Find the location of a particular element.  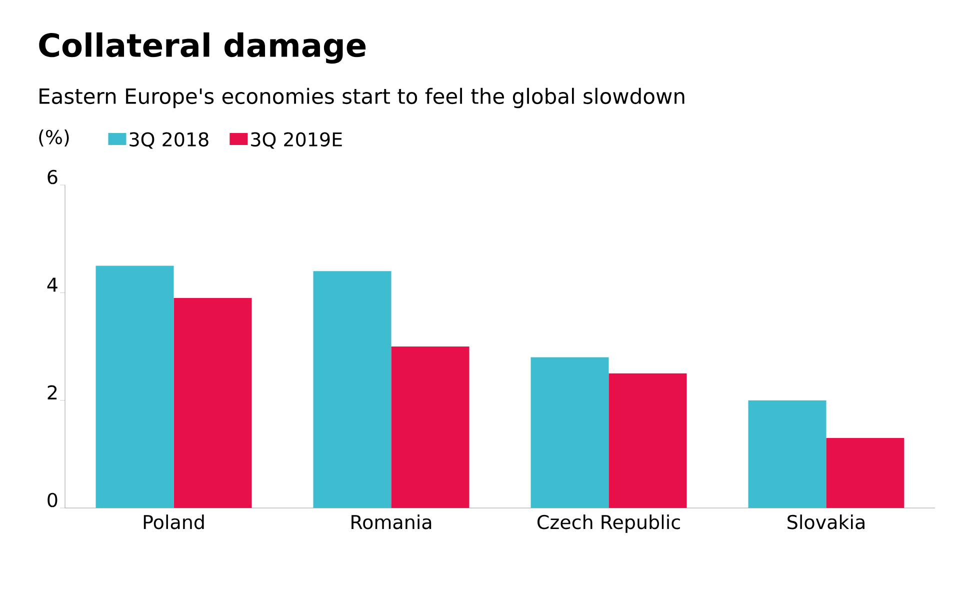

legend-label: 3Q 2019E is located at coordinates (296, 140).